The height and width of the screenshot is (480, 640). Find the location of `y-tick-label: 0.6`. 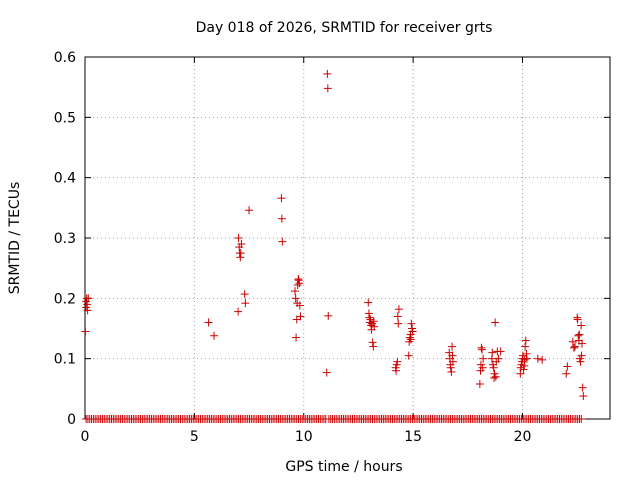

y-tick-label: 0.6 is located at coordinates (65, 58).